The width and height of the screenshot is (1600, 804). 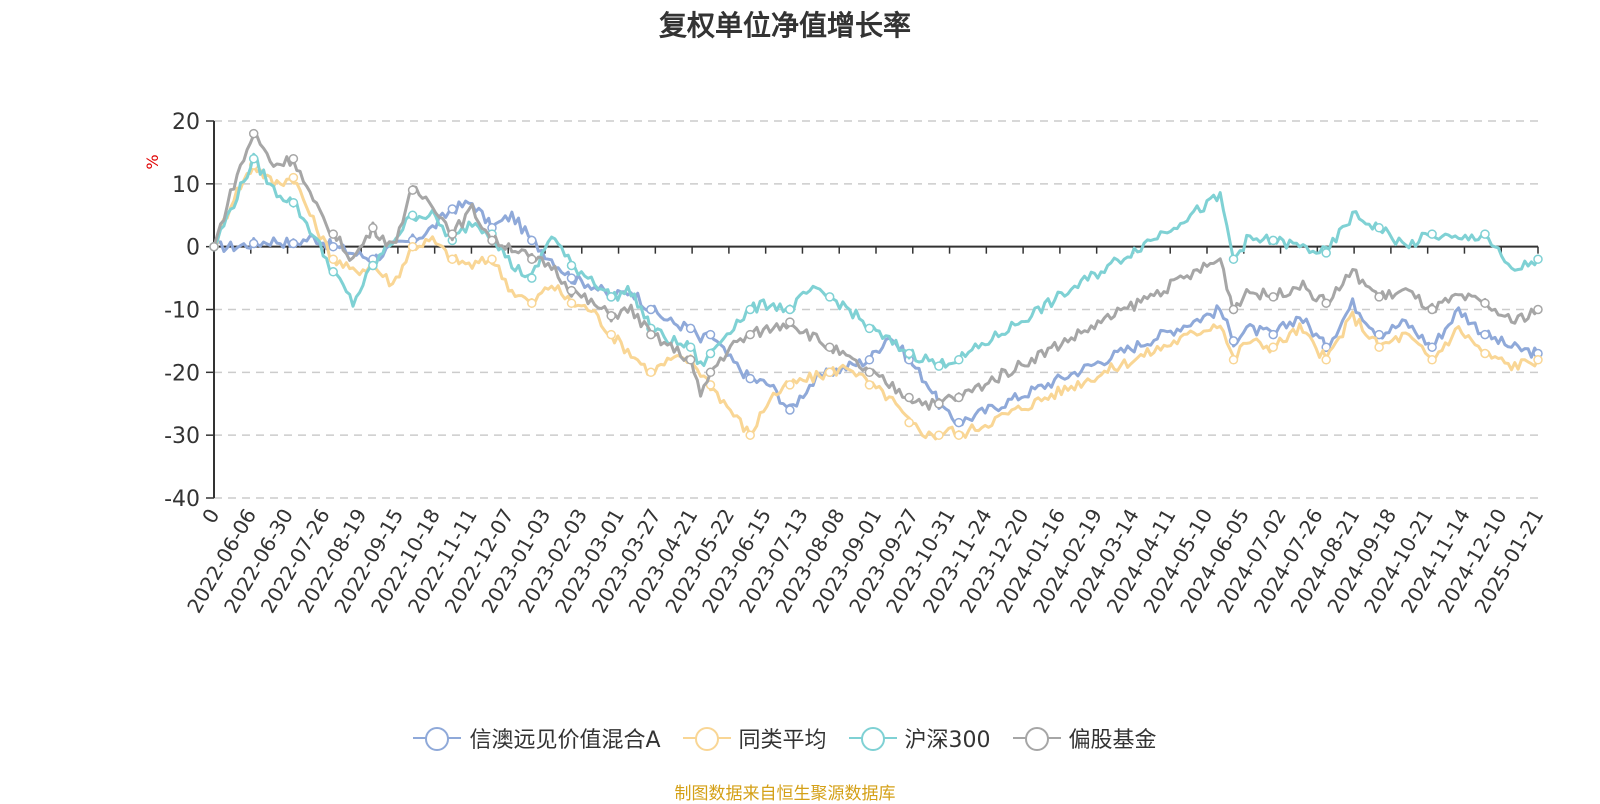 What do you see at coordinates (947, 740) in the screenshot?
I see `legend-label: 沪深300` at bounding box center [947, 740].